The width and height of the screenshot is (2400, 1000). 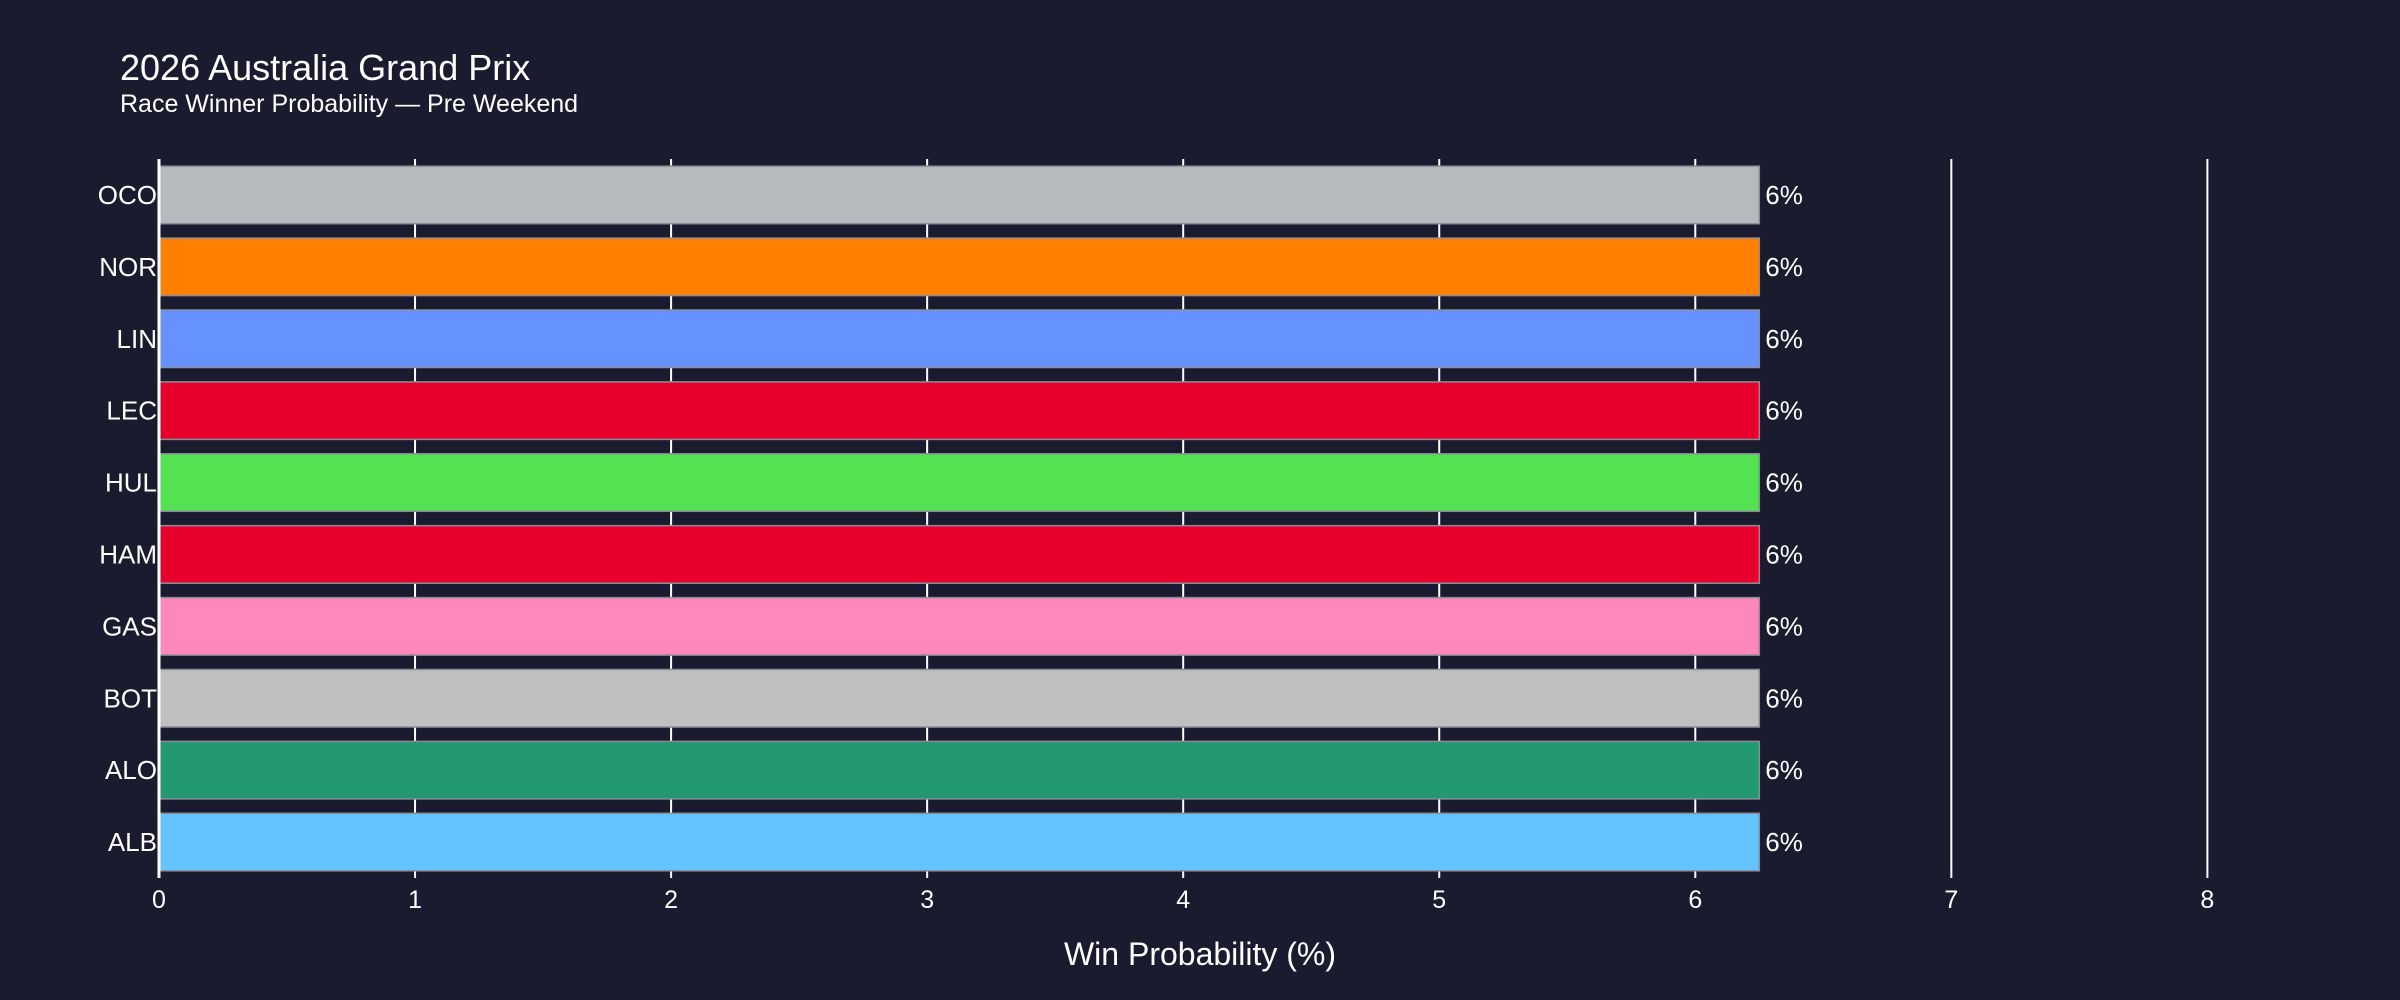 I want to click on y-tick-label: ALO, so click(x=131, y=770).